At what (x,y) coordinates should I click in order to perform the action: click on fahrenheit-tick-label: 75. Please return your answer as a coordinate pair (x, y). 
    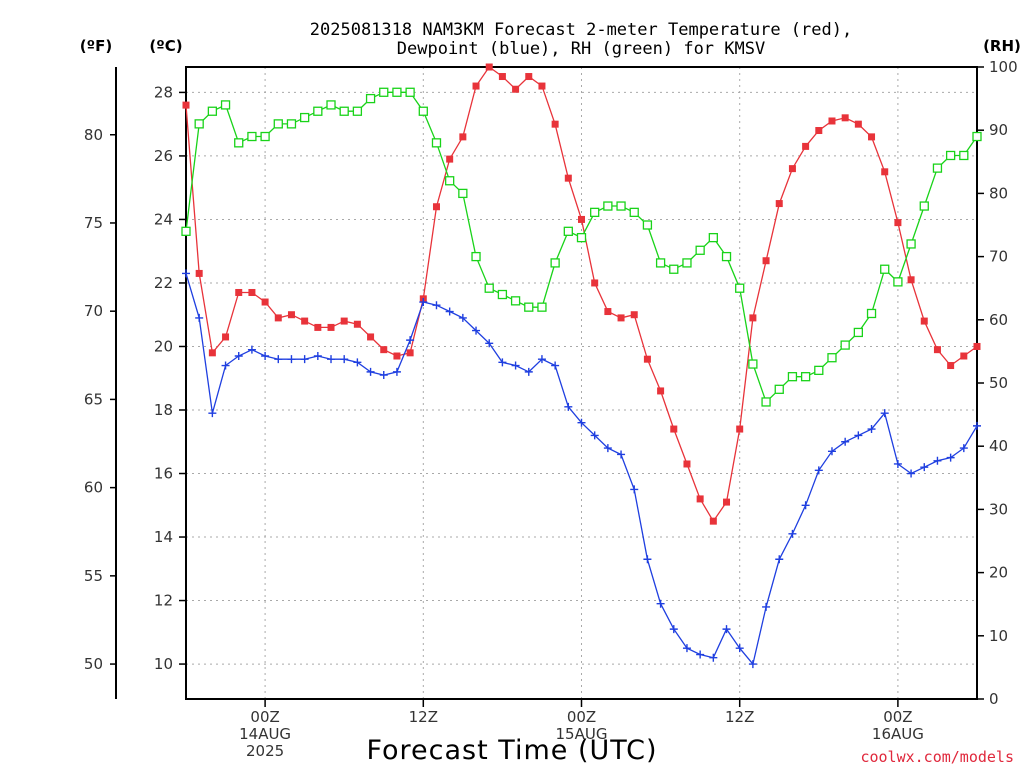
    Looking at the image, I should click on (93, 223).